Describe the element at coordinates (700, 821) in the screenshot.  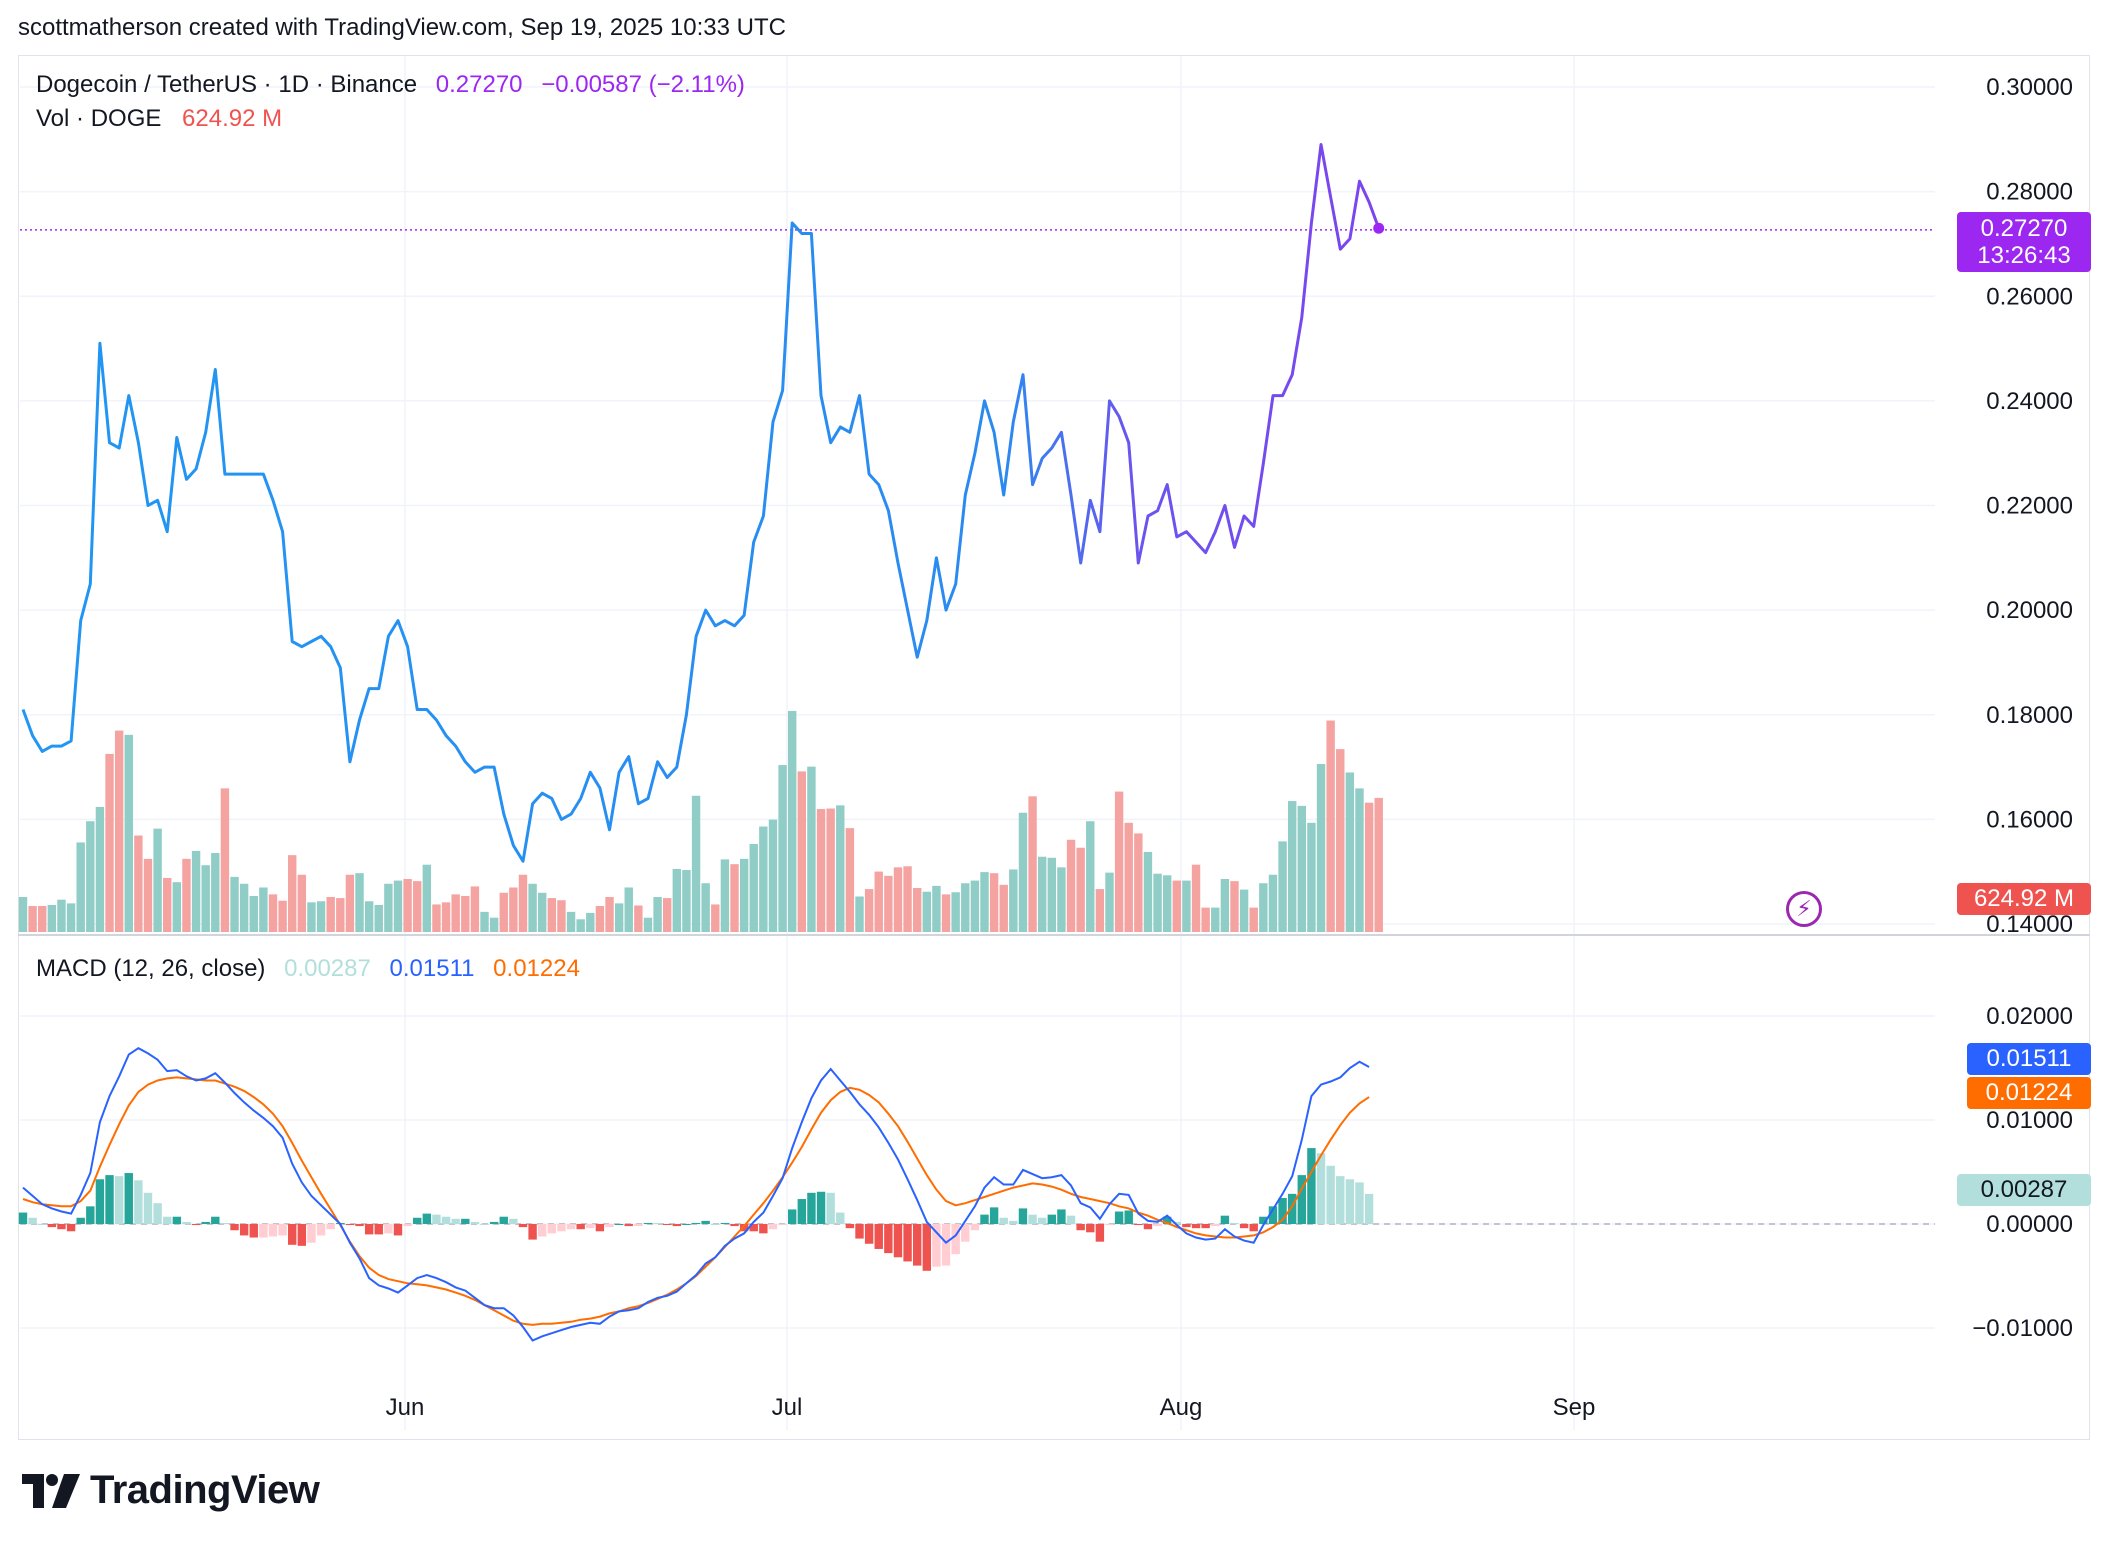
I see `volume-bars` at that location.